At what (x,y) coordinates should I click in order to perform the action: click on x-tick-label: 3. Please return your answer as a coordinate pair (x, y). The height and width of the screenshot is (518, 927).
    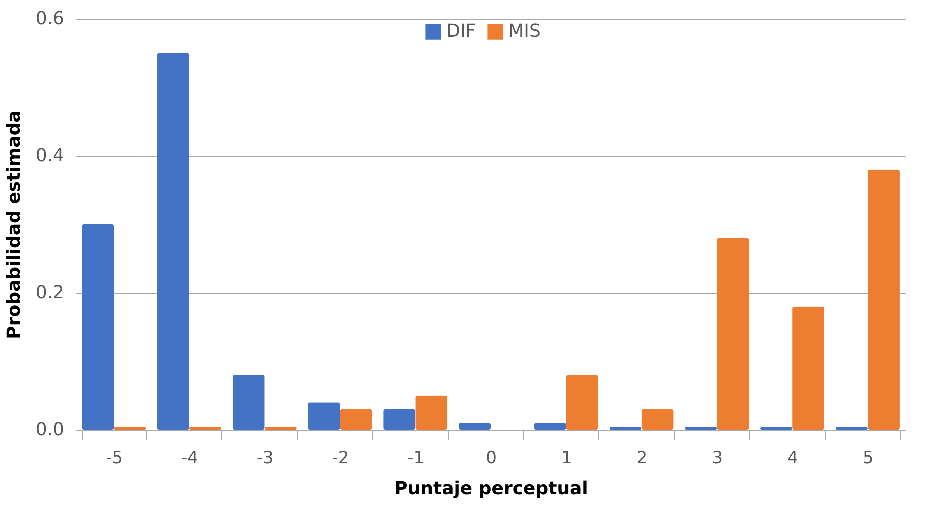
    Looking at the image, I should click on (718, 458).